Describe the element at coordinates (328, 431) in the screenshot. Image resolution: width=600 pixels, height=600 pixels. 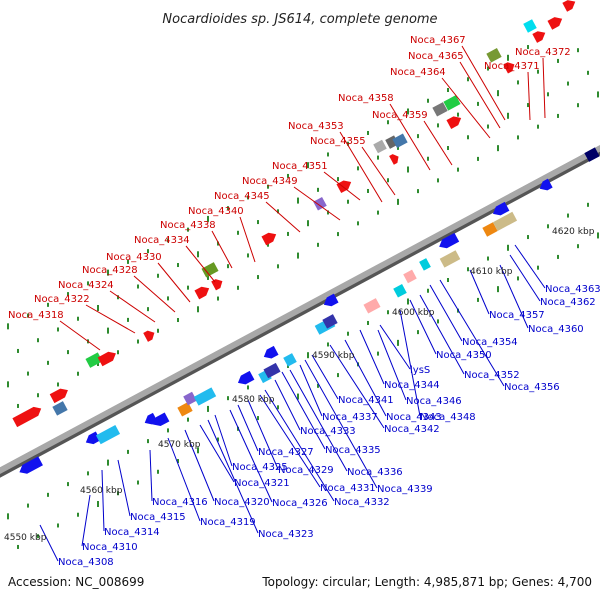
I see `gene-label-reverse: Noca_4333` at that location.